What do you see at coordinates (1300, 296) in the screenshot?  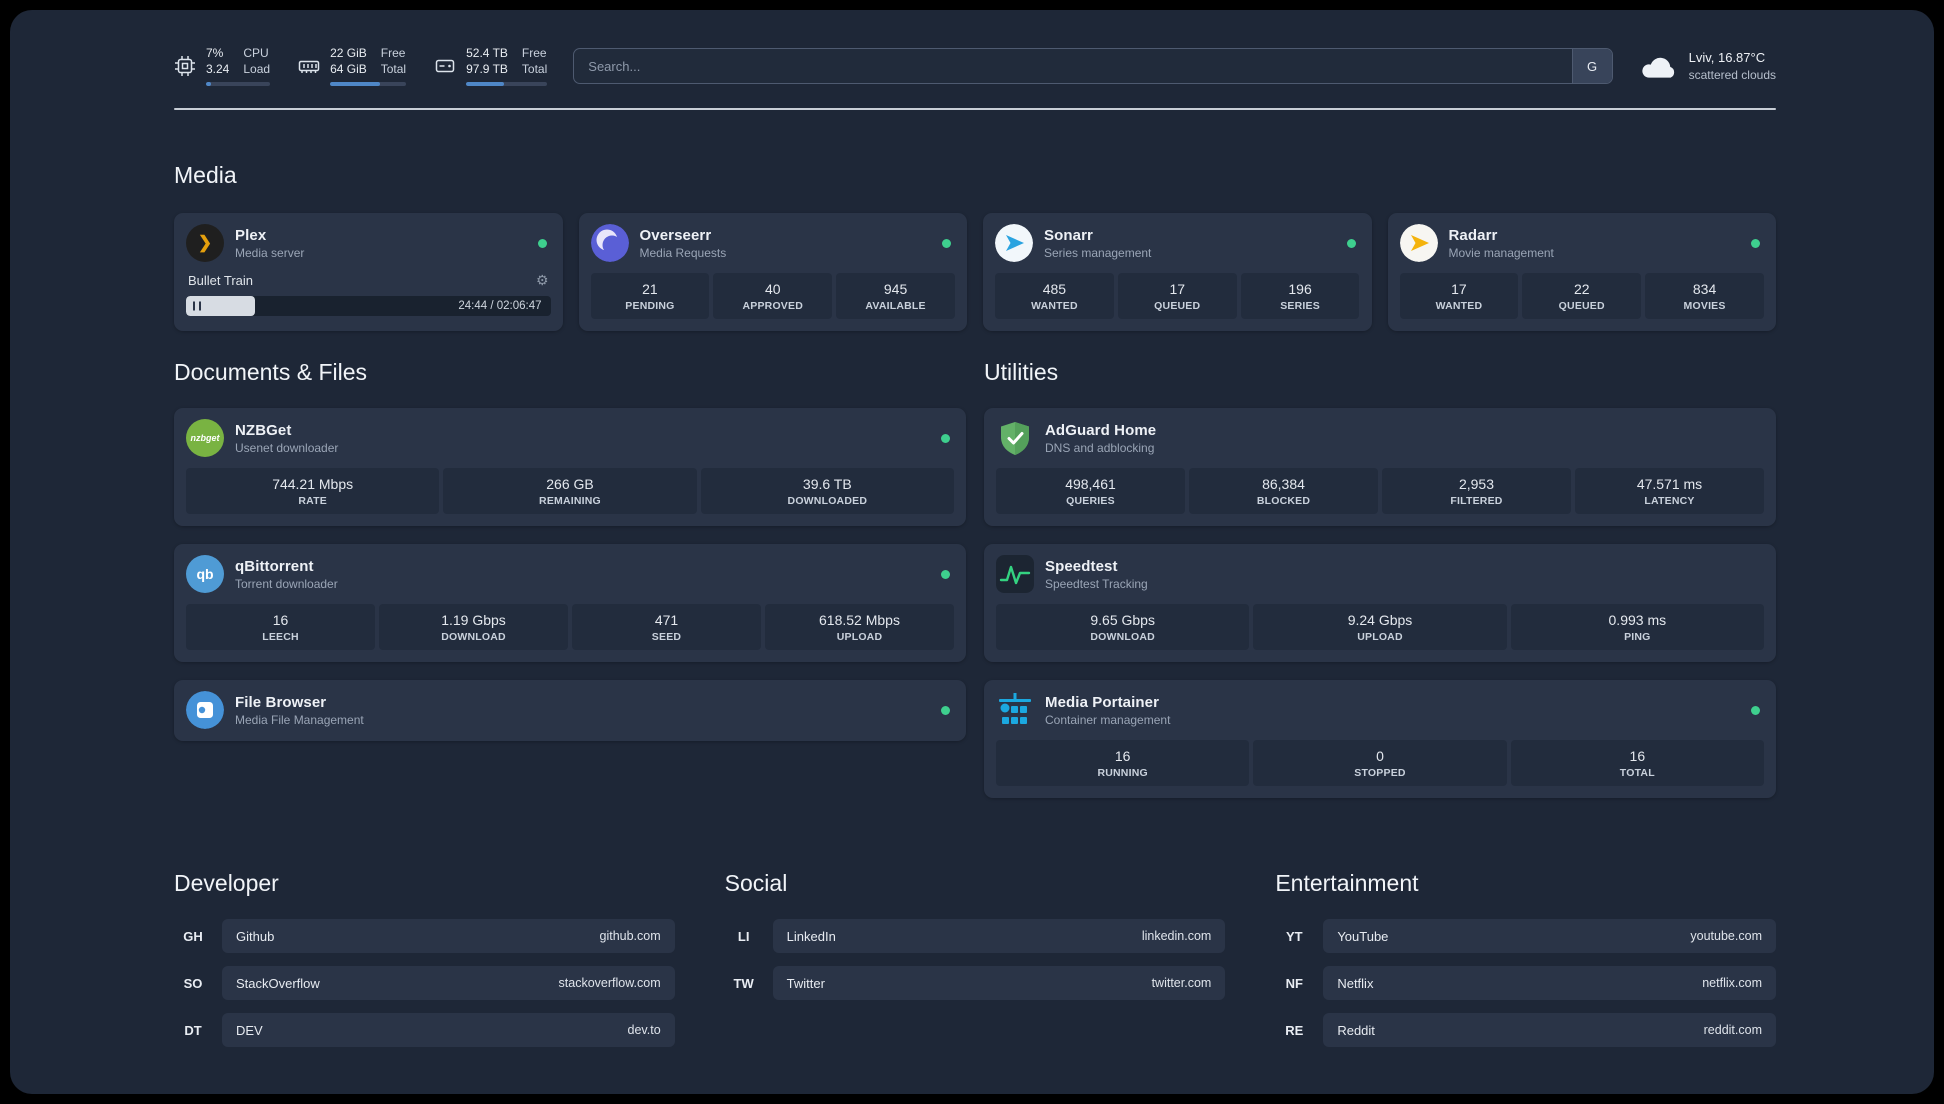 I see `stat-tile: 196 SERIES` at bounding box center [1300, 296].